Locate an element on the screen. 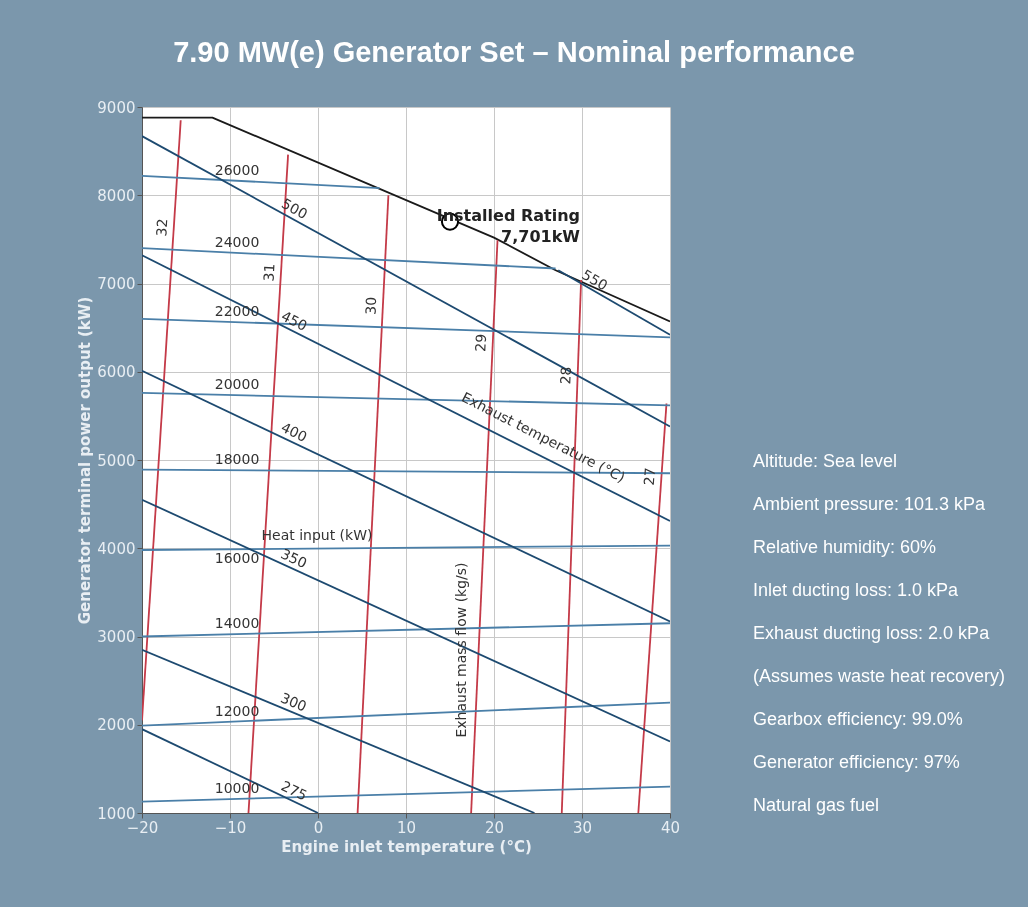 This screenshot has width=1028, height=907. y-tick-label: 8000 is located at coordinates (116, 195).